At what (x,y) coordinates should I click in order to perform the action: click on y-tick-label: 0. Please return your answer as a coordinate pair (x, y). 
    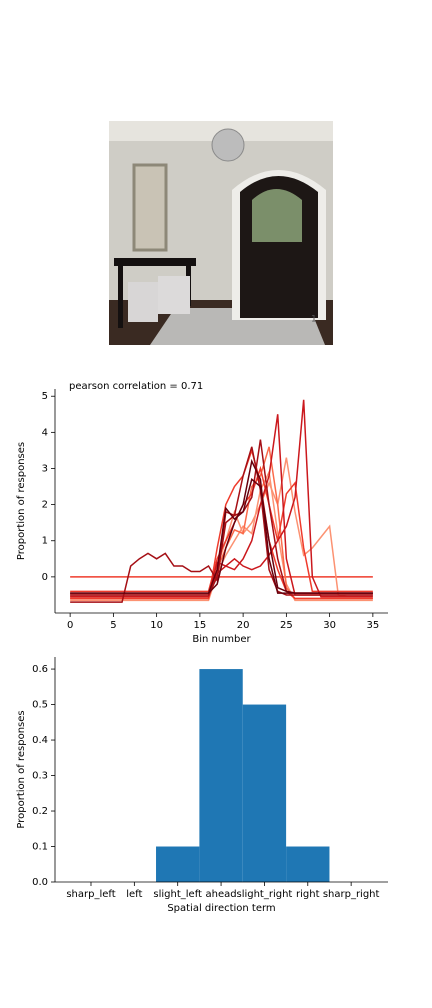
    Looking at the image, I should click on (45, 577).